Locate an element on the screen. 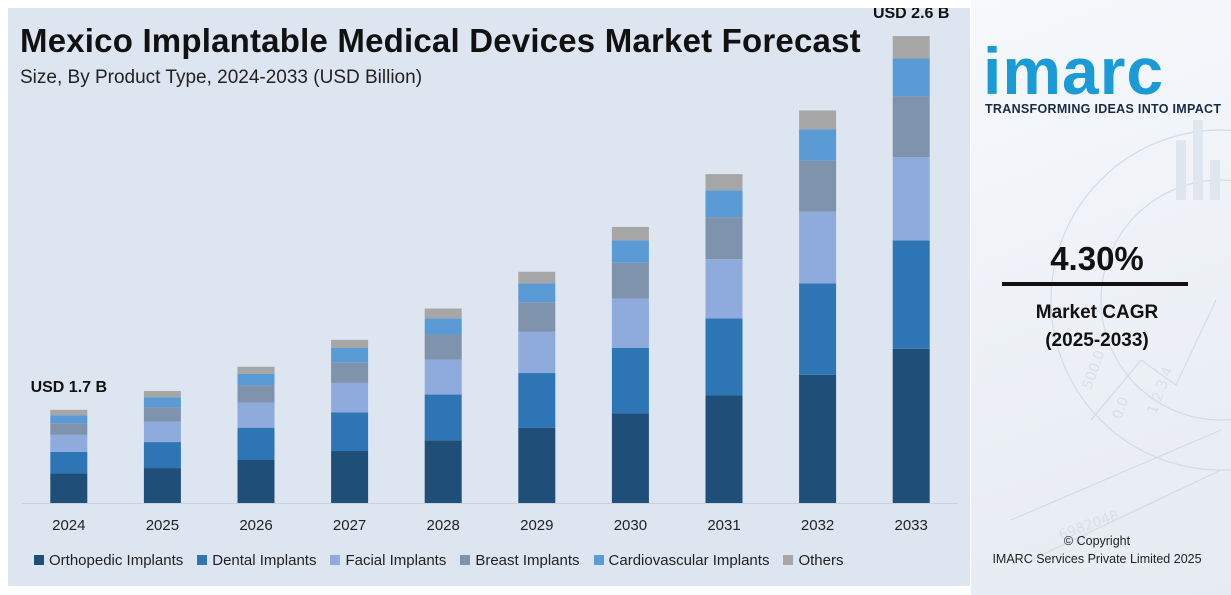 This screenshot has height=595, width=1231. x-tick-label: 2025 is located at coordinates (162, 525).